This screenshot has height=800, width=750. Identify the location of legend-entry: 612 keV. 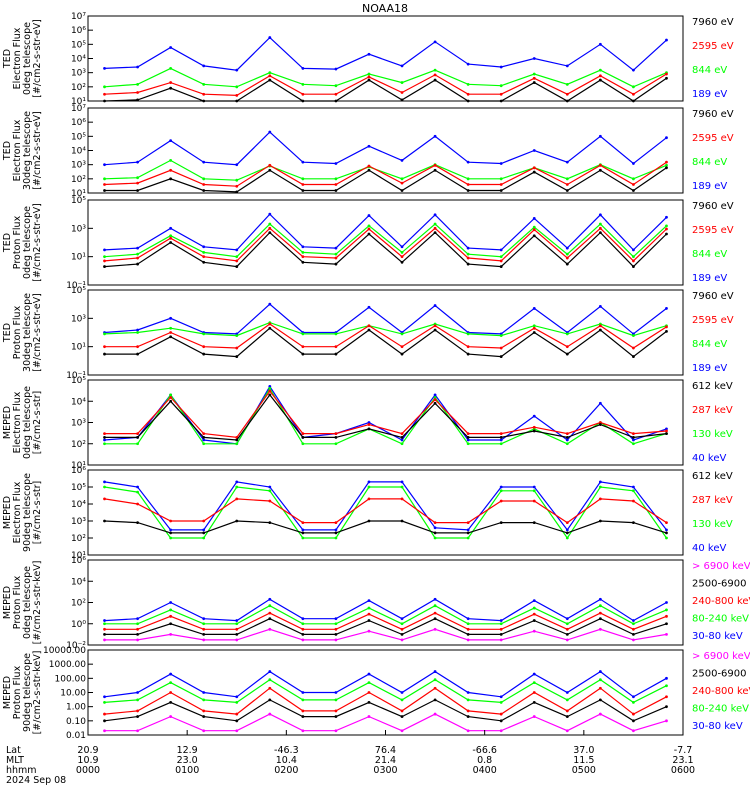
(712, 476).